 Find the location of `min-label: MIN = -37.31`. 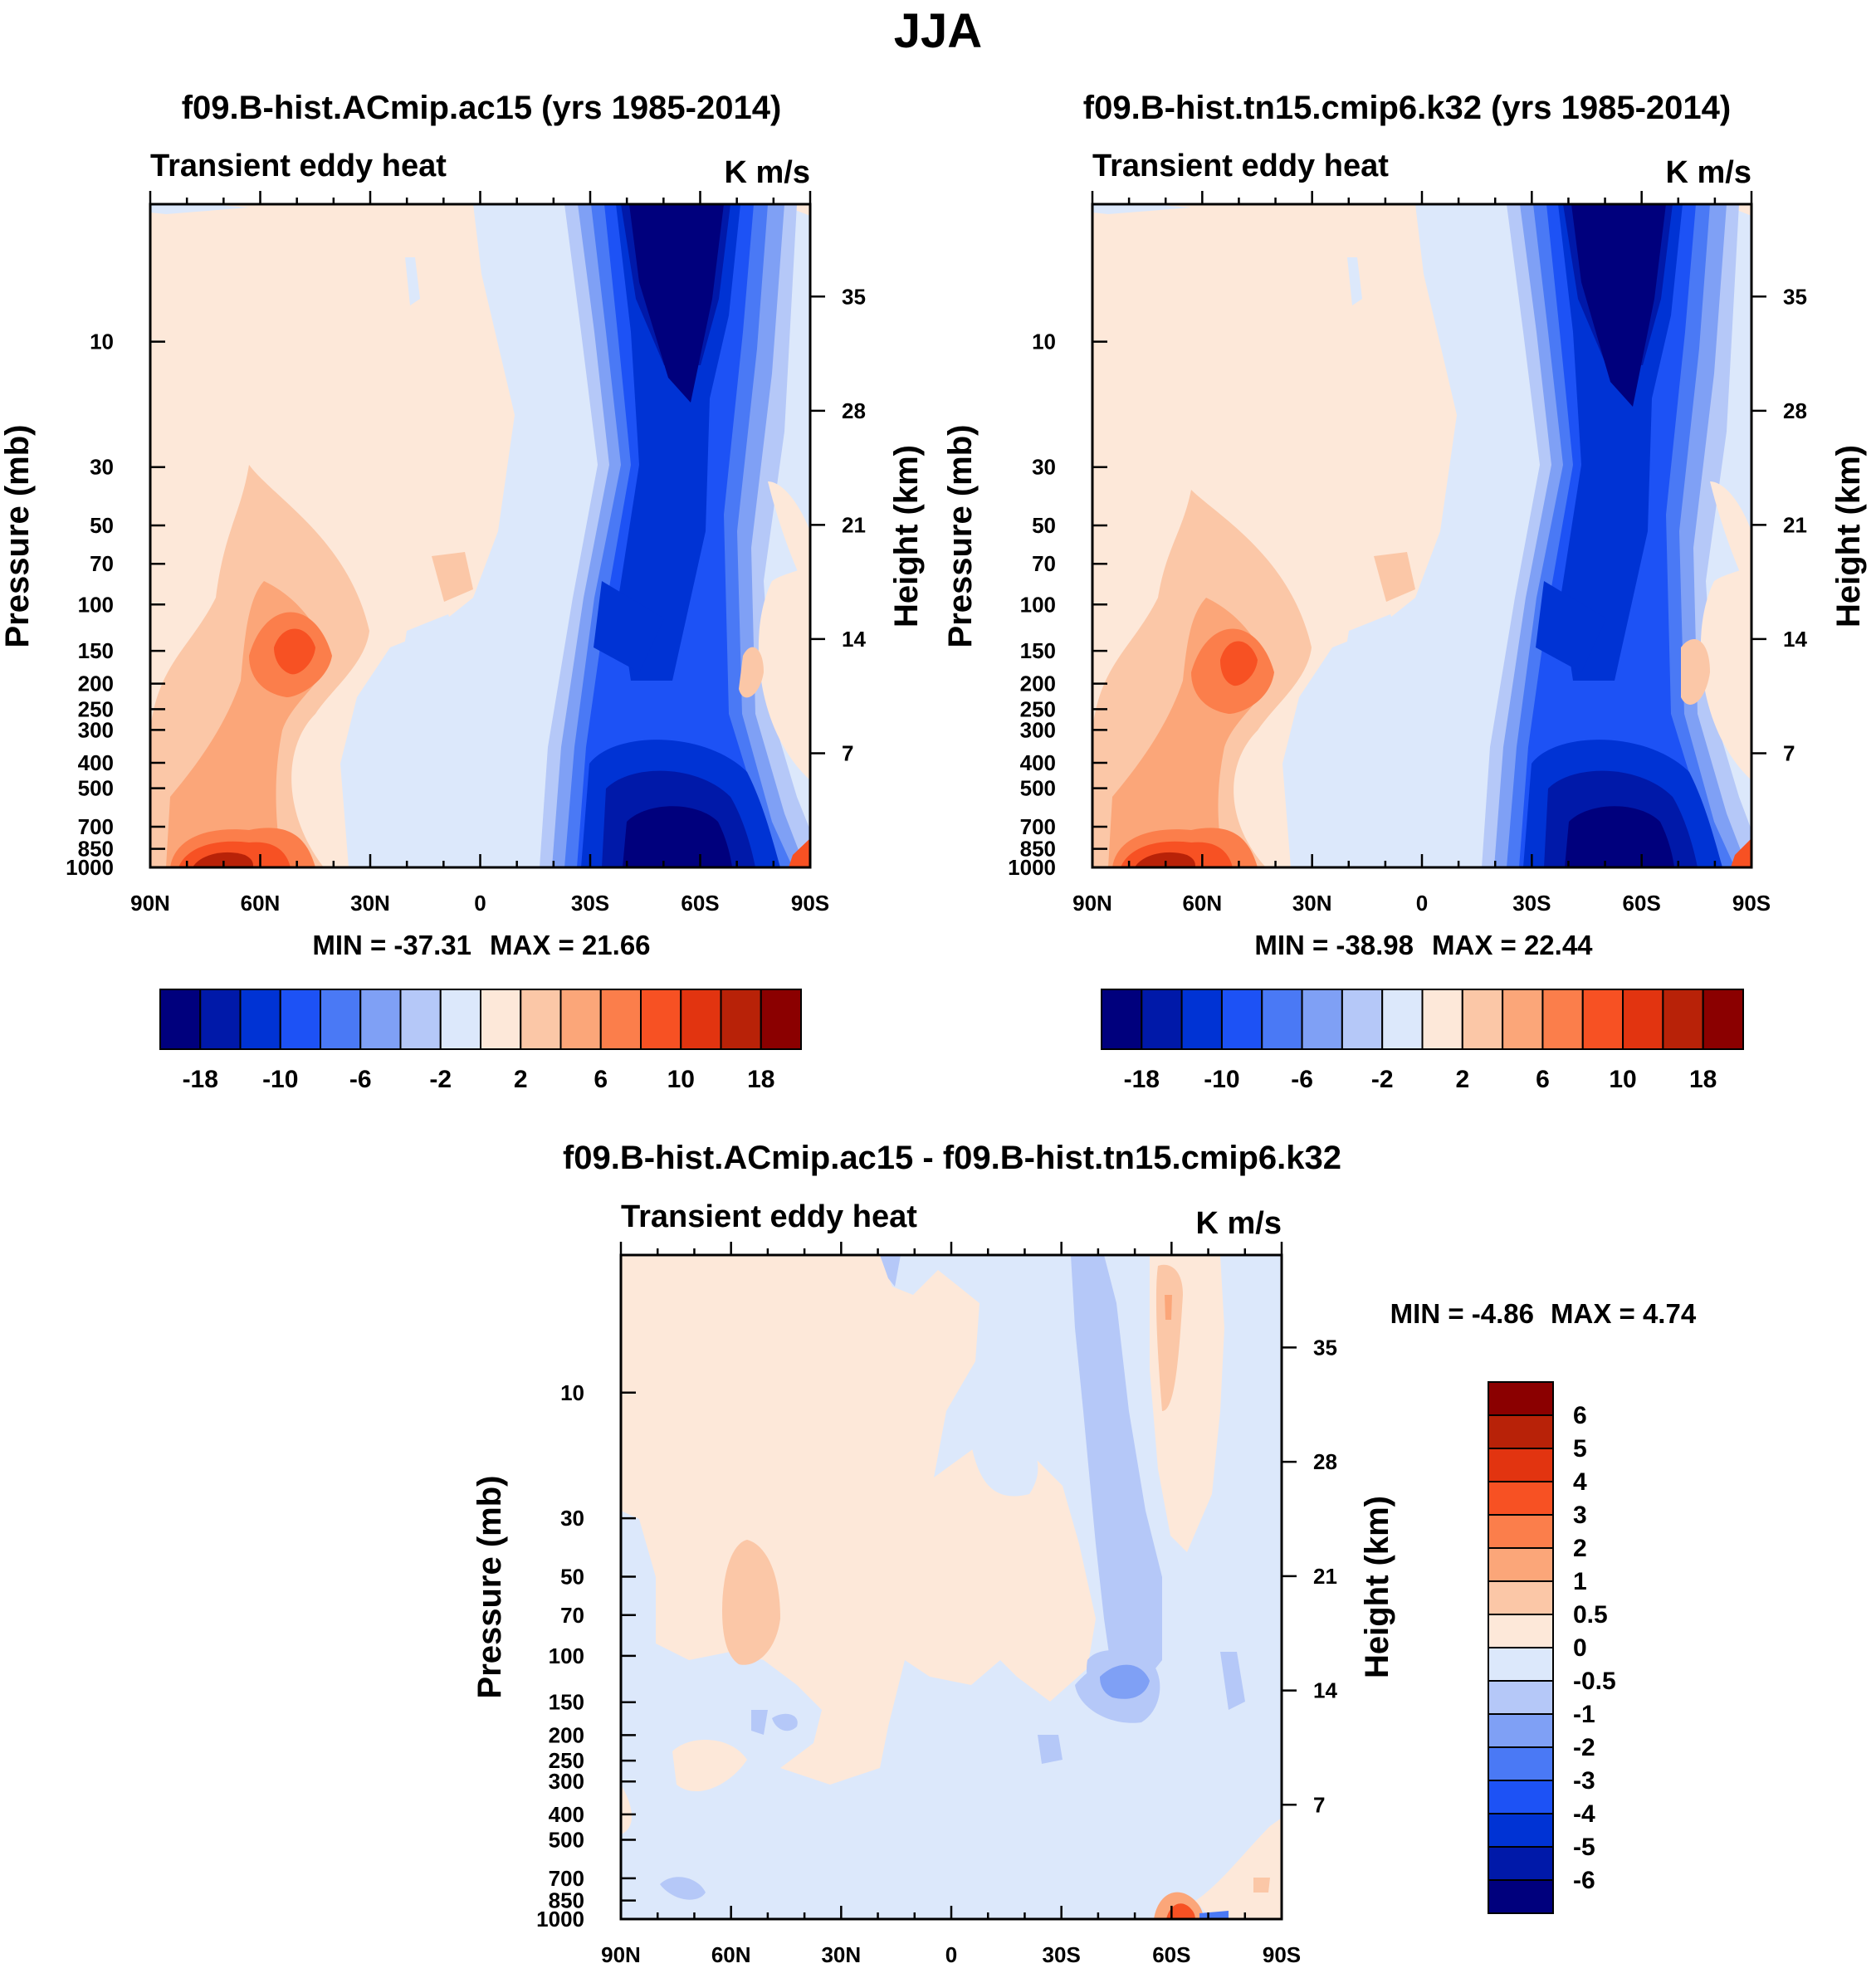

min-label: MIN = -37.31 is located at coordinates (391, 945).